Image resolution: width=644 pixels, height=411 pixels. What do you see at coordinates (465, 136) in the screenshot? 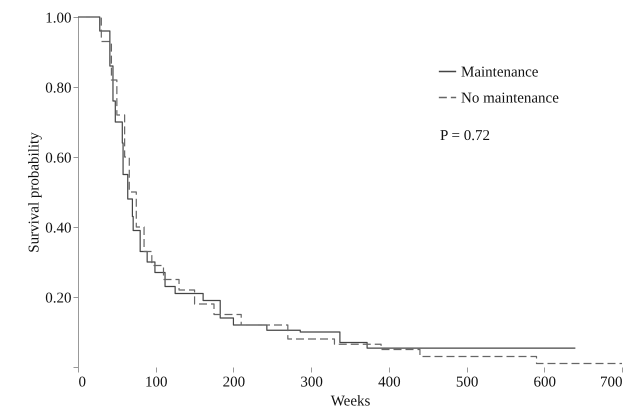
I see `annotation: P = 0.72` at bounding box center [465, 136].